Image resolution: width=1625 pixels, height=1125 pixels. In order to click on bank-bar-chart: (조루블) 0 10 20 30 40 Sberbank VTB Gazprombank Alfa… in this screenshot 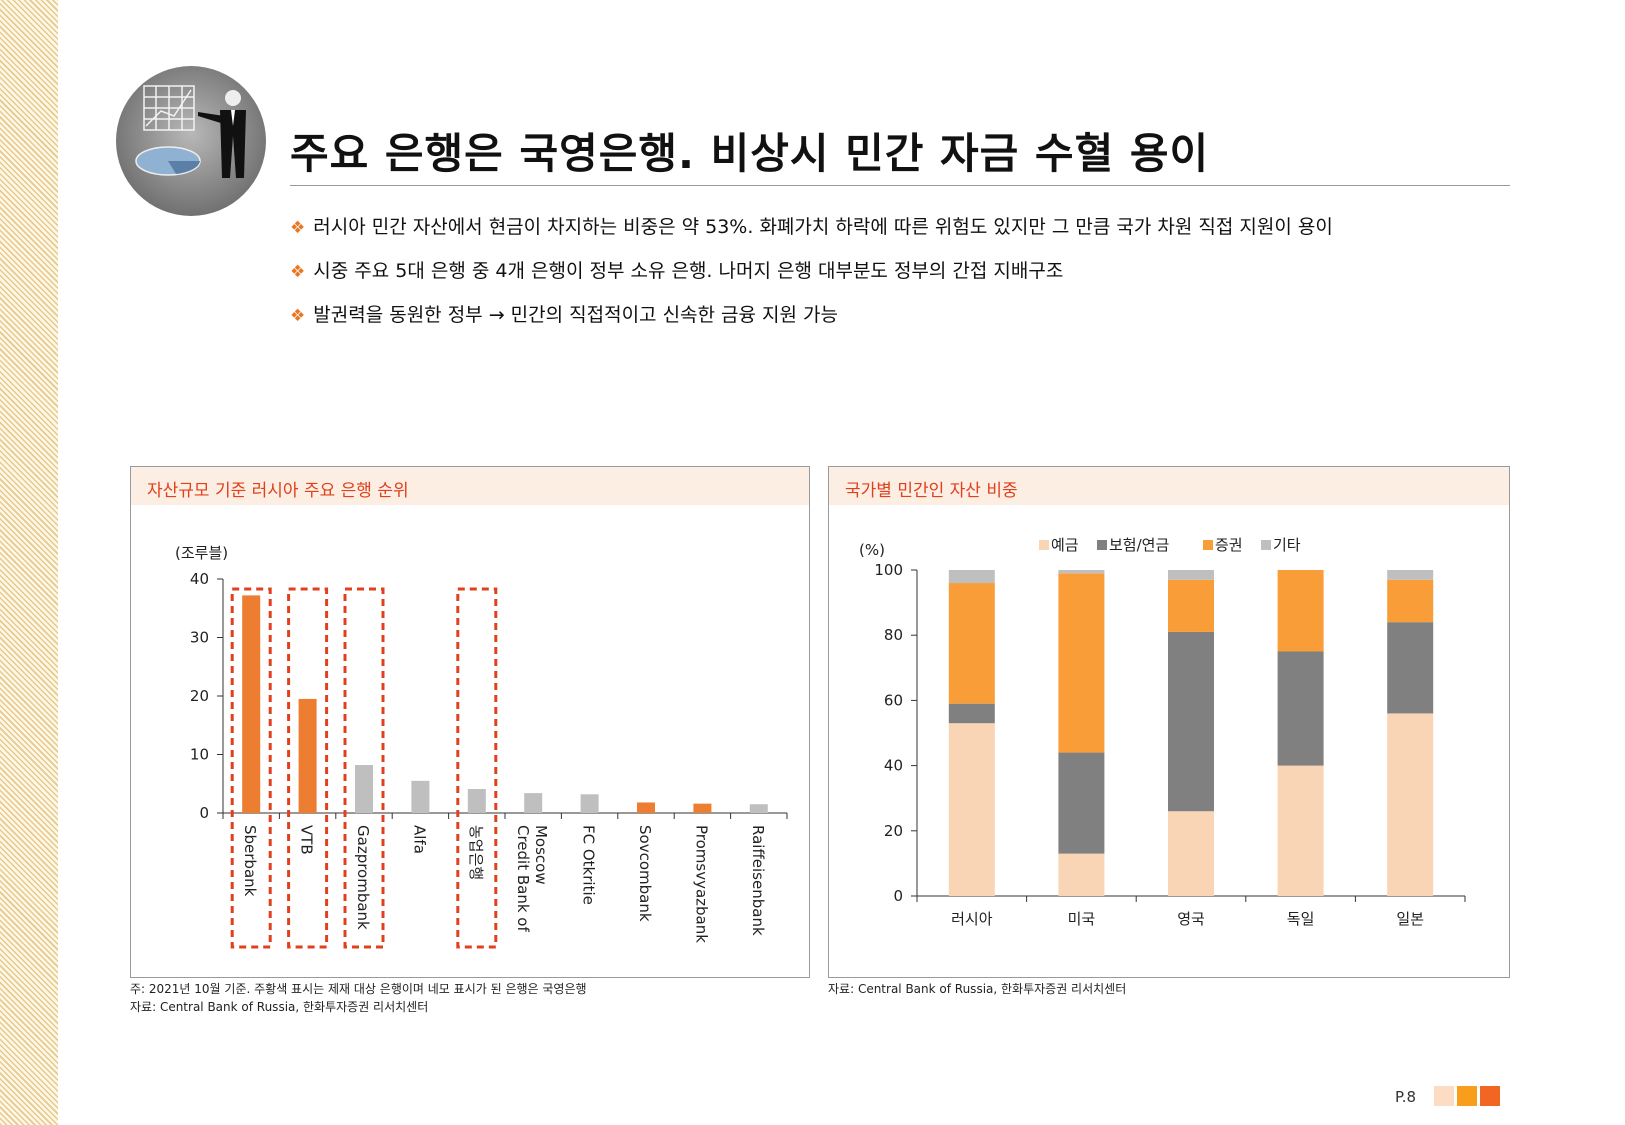, I will do `click(481, 746)`.